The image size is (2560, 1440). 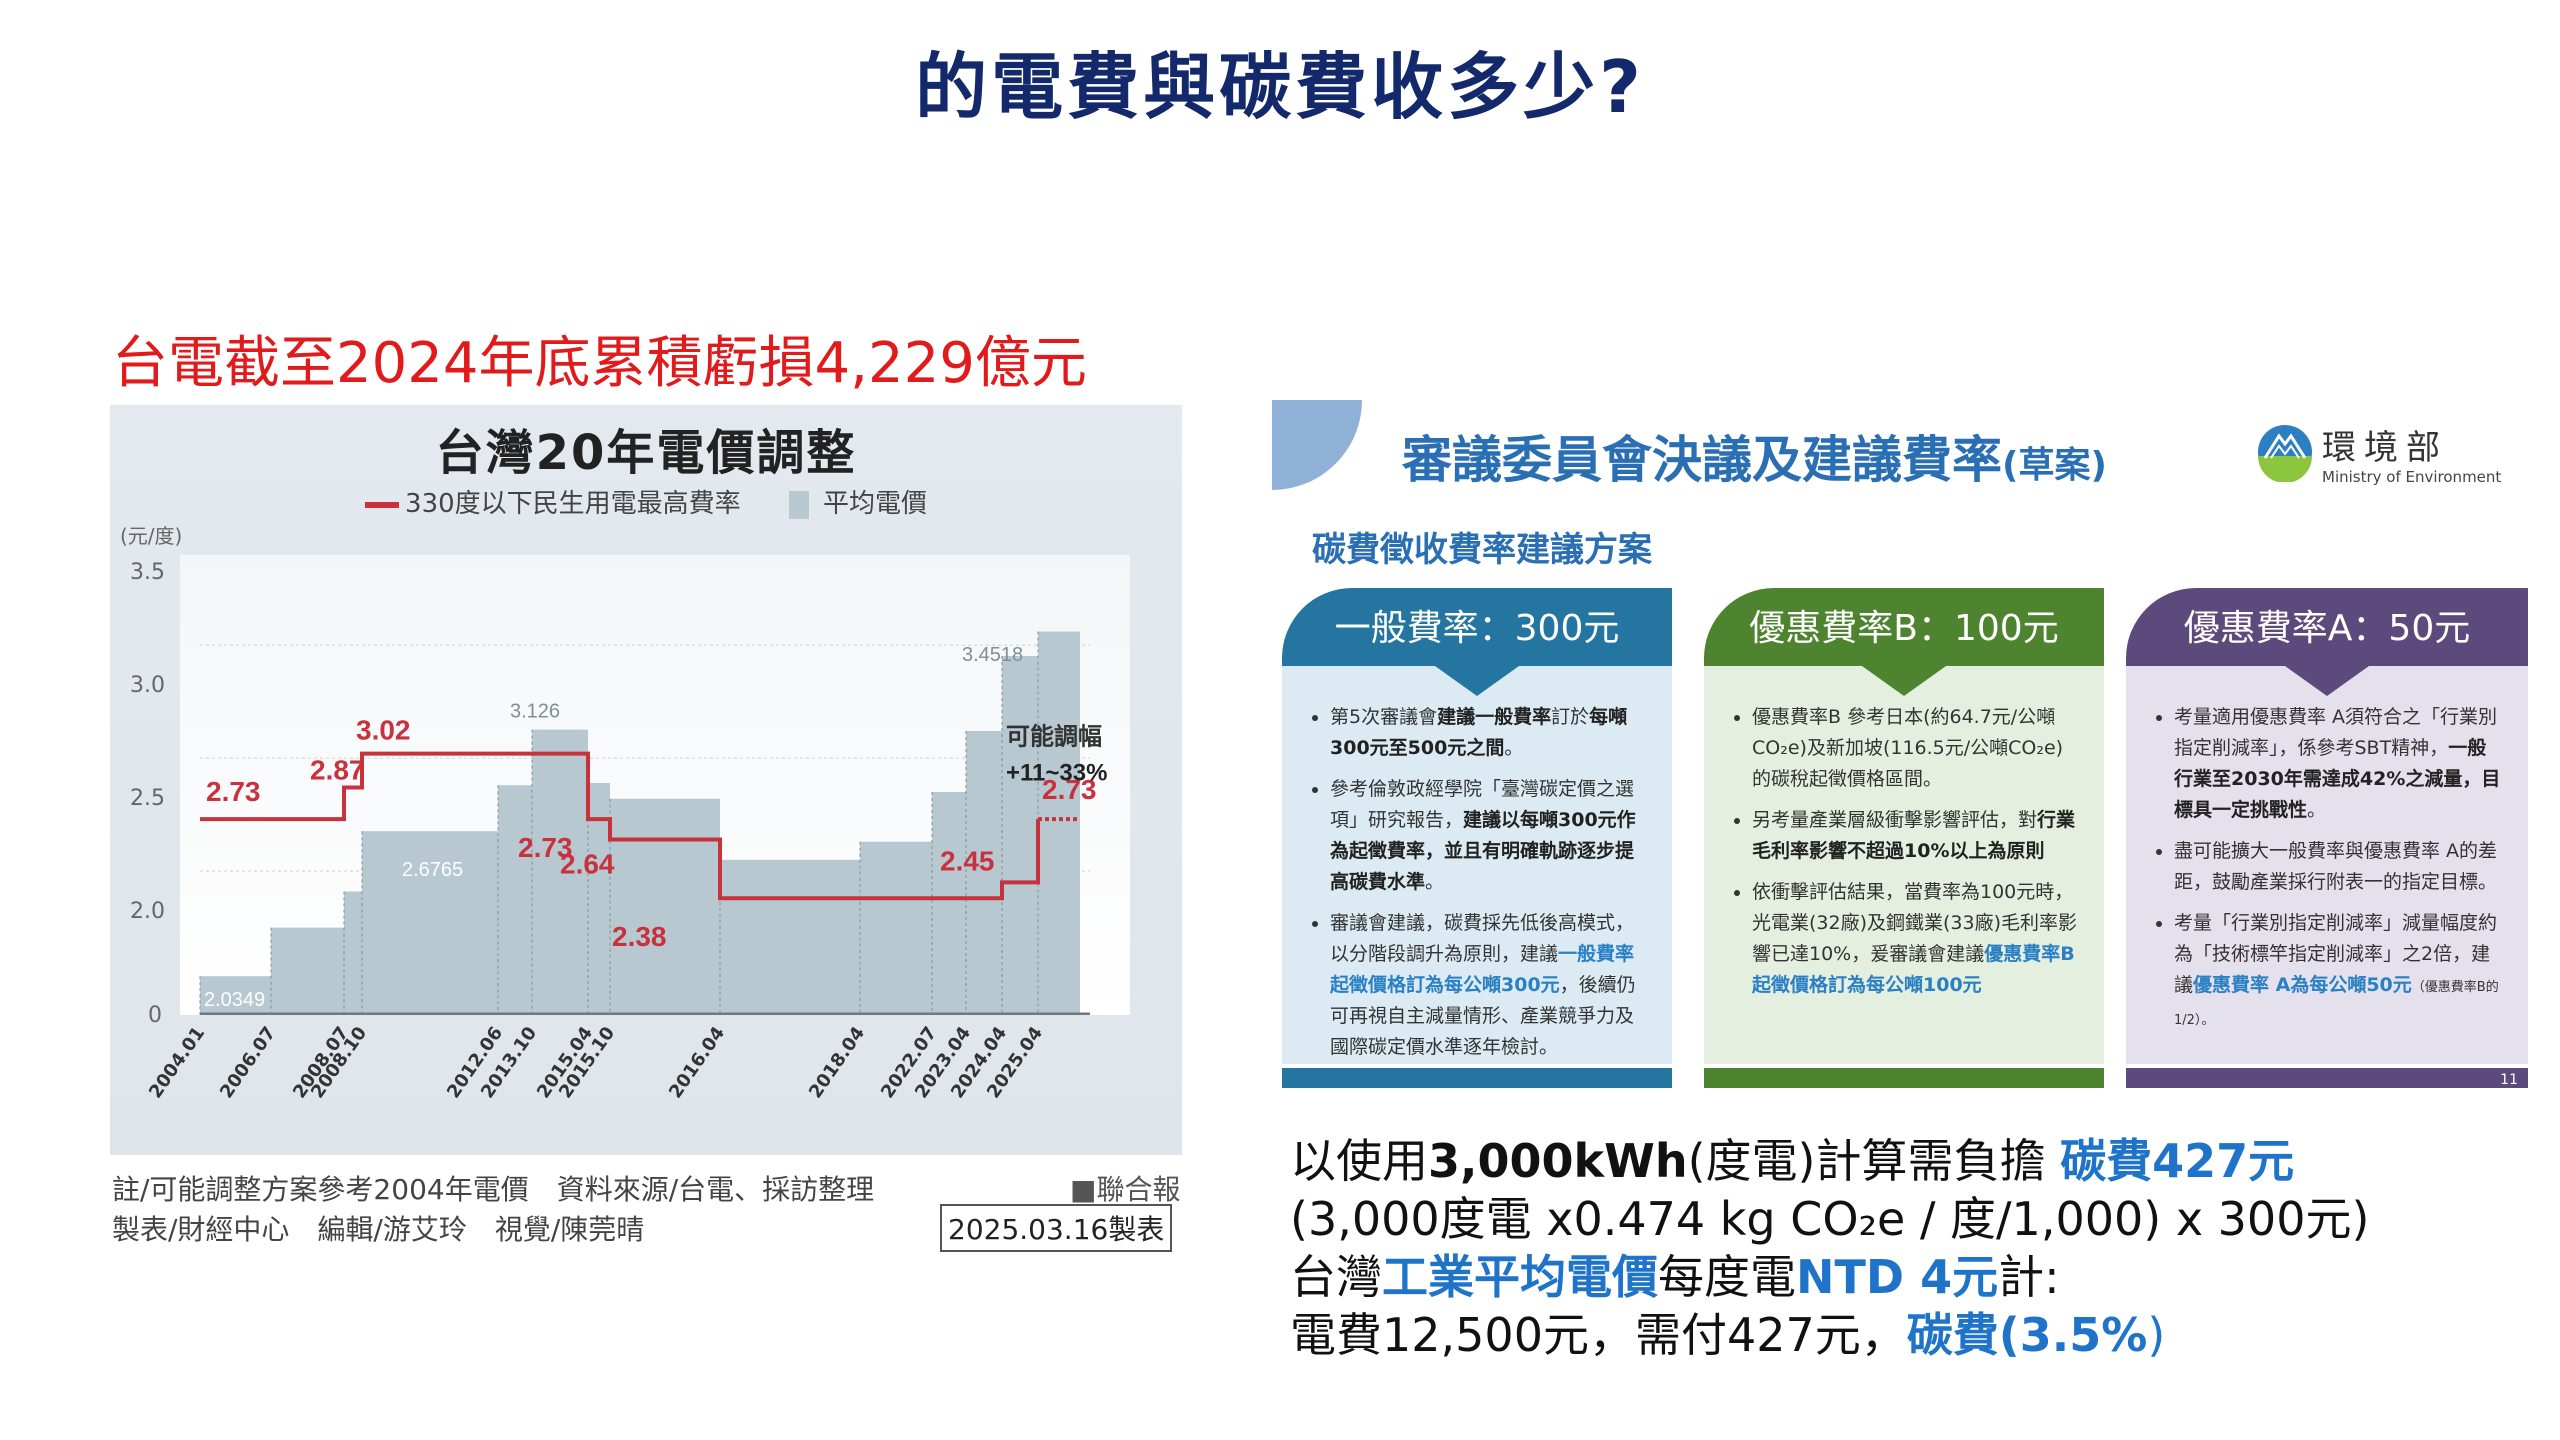 I want to click on y-tick: 2.0, so click(x=147, y=911).